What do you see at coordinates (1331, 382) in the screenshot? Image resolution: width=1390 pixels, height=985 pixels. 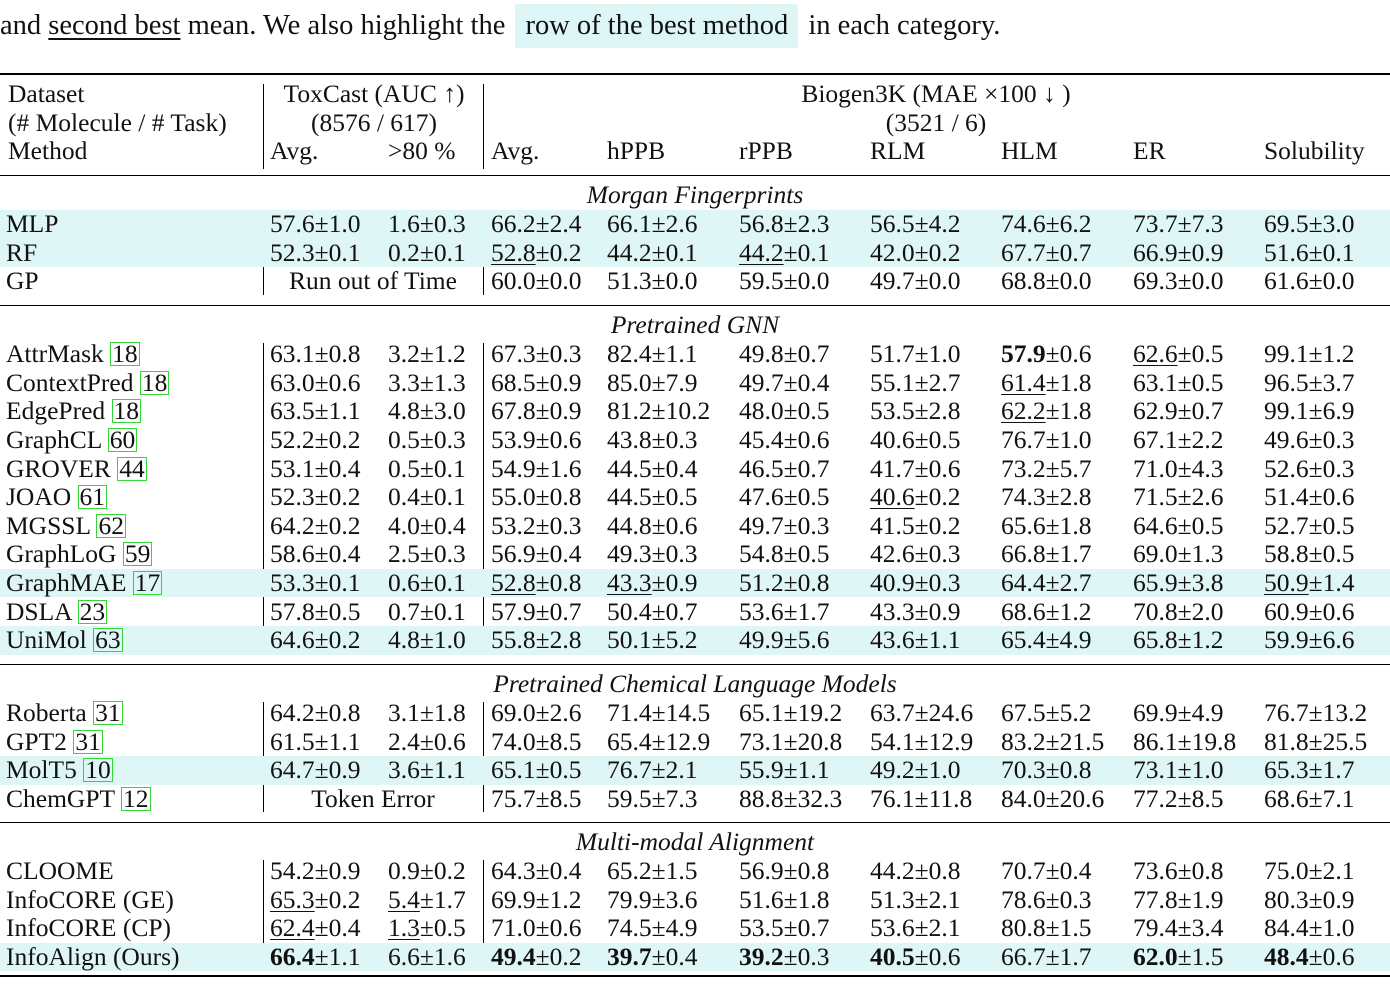 I see `metric-std: ±3.7` at bounding box center [1331, 382].